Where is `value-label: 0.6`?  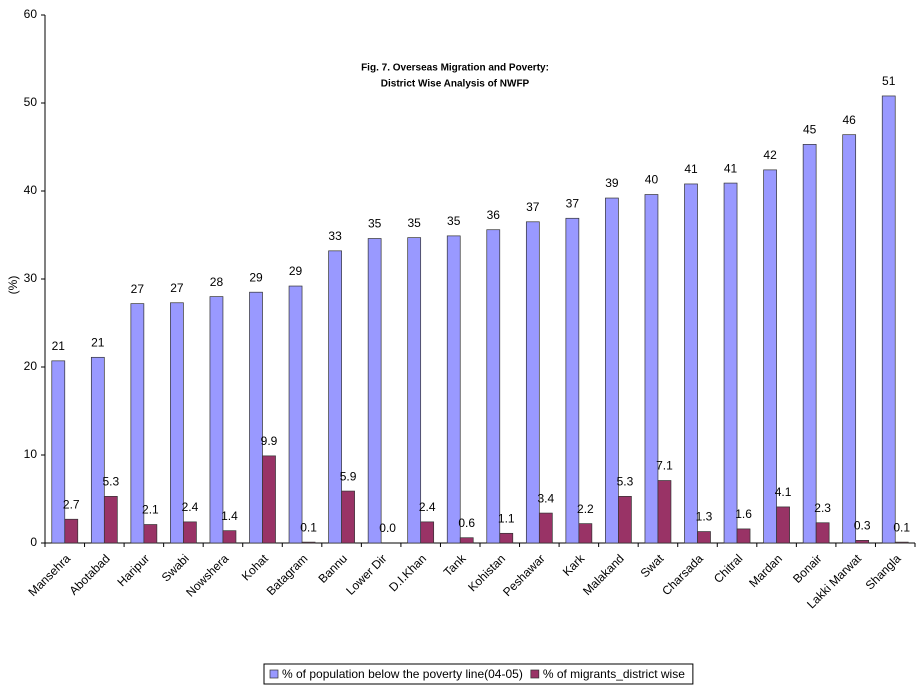
value-label: 0.6 is located at coordinates (466, 523).